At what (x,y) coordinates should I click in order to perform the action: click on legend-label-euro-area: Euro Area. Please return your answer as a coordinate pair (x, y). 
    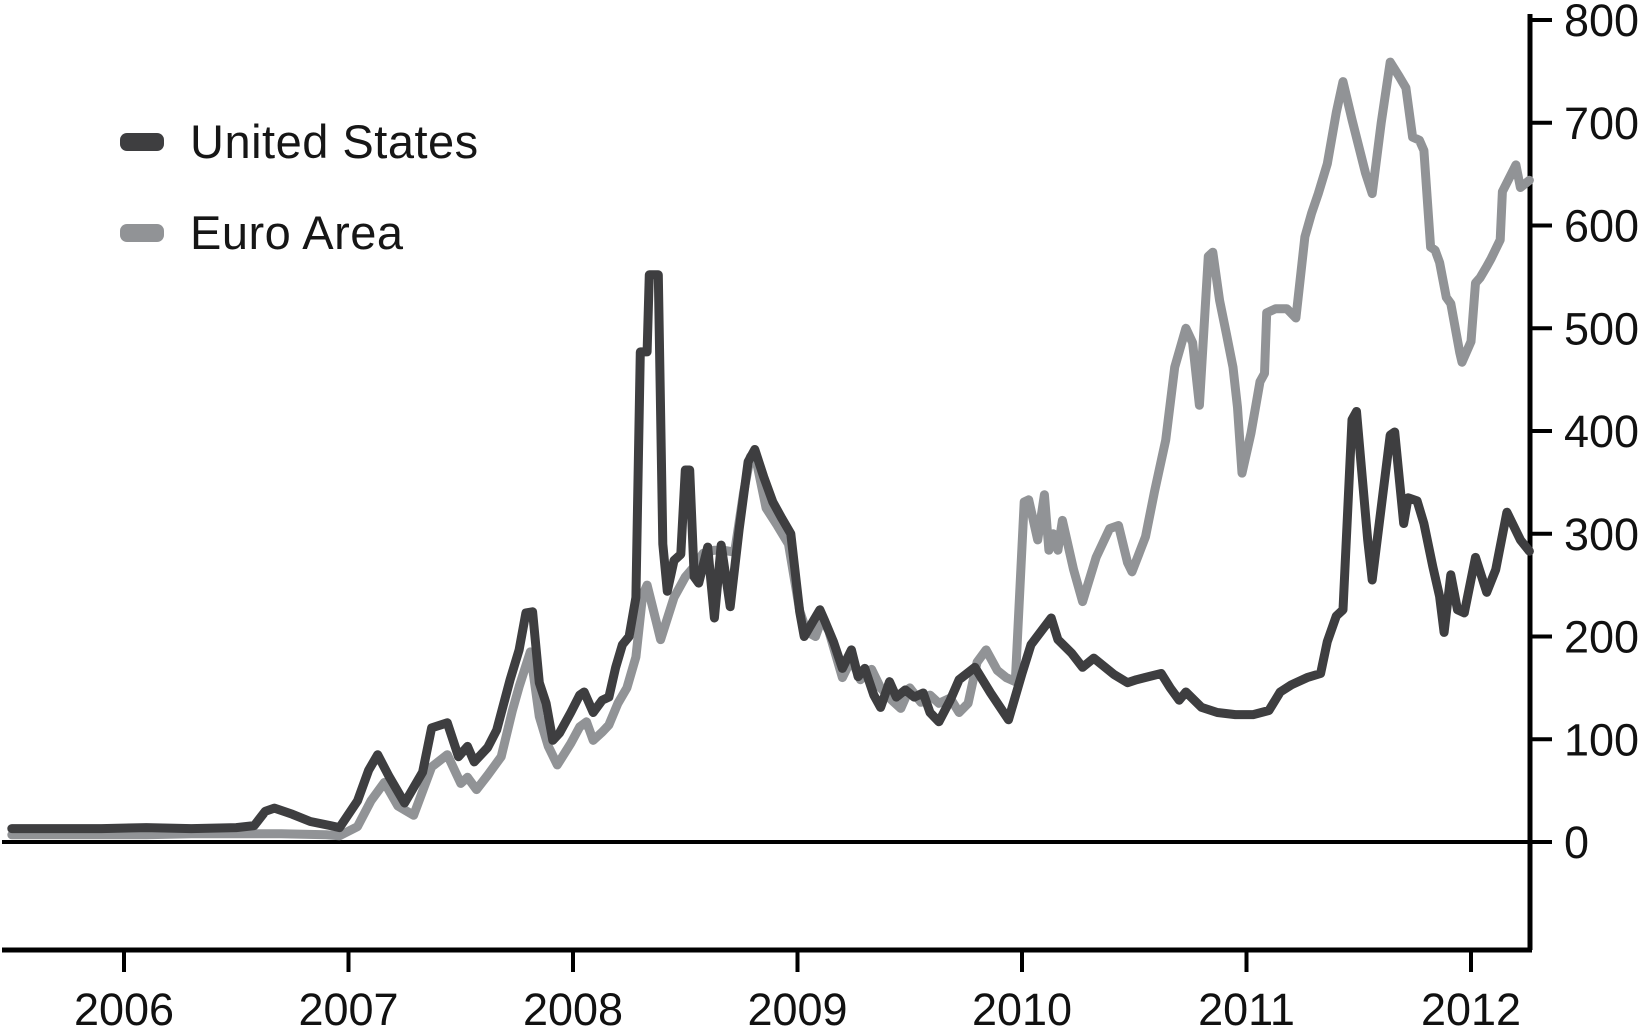
    Looking at the image, I should click on (297, 232).